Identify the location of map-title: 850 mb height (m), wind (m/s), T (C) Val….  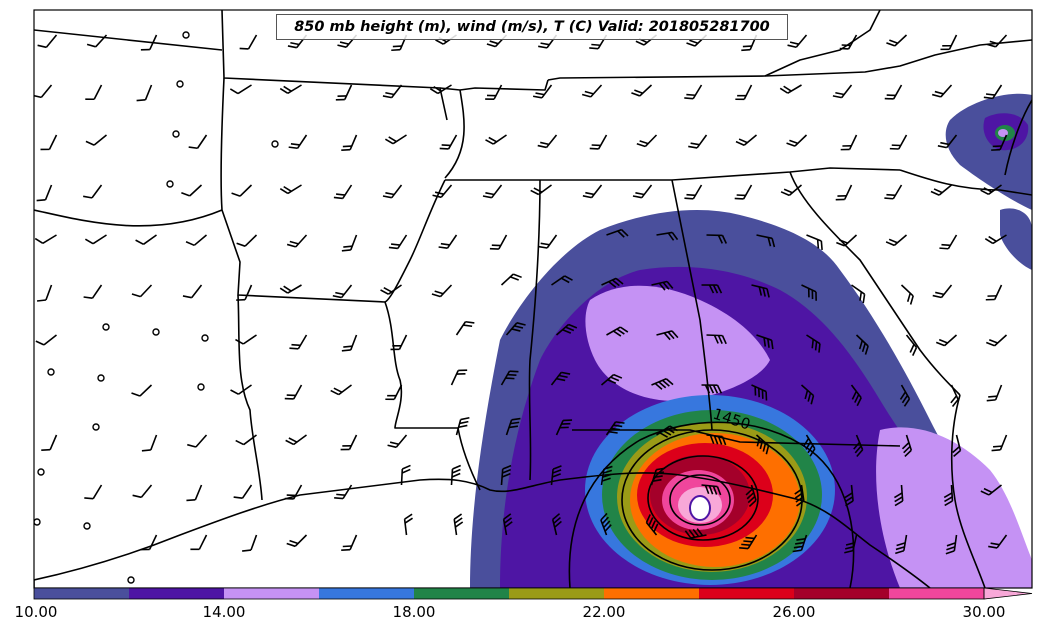
(532, 27).